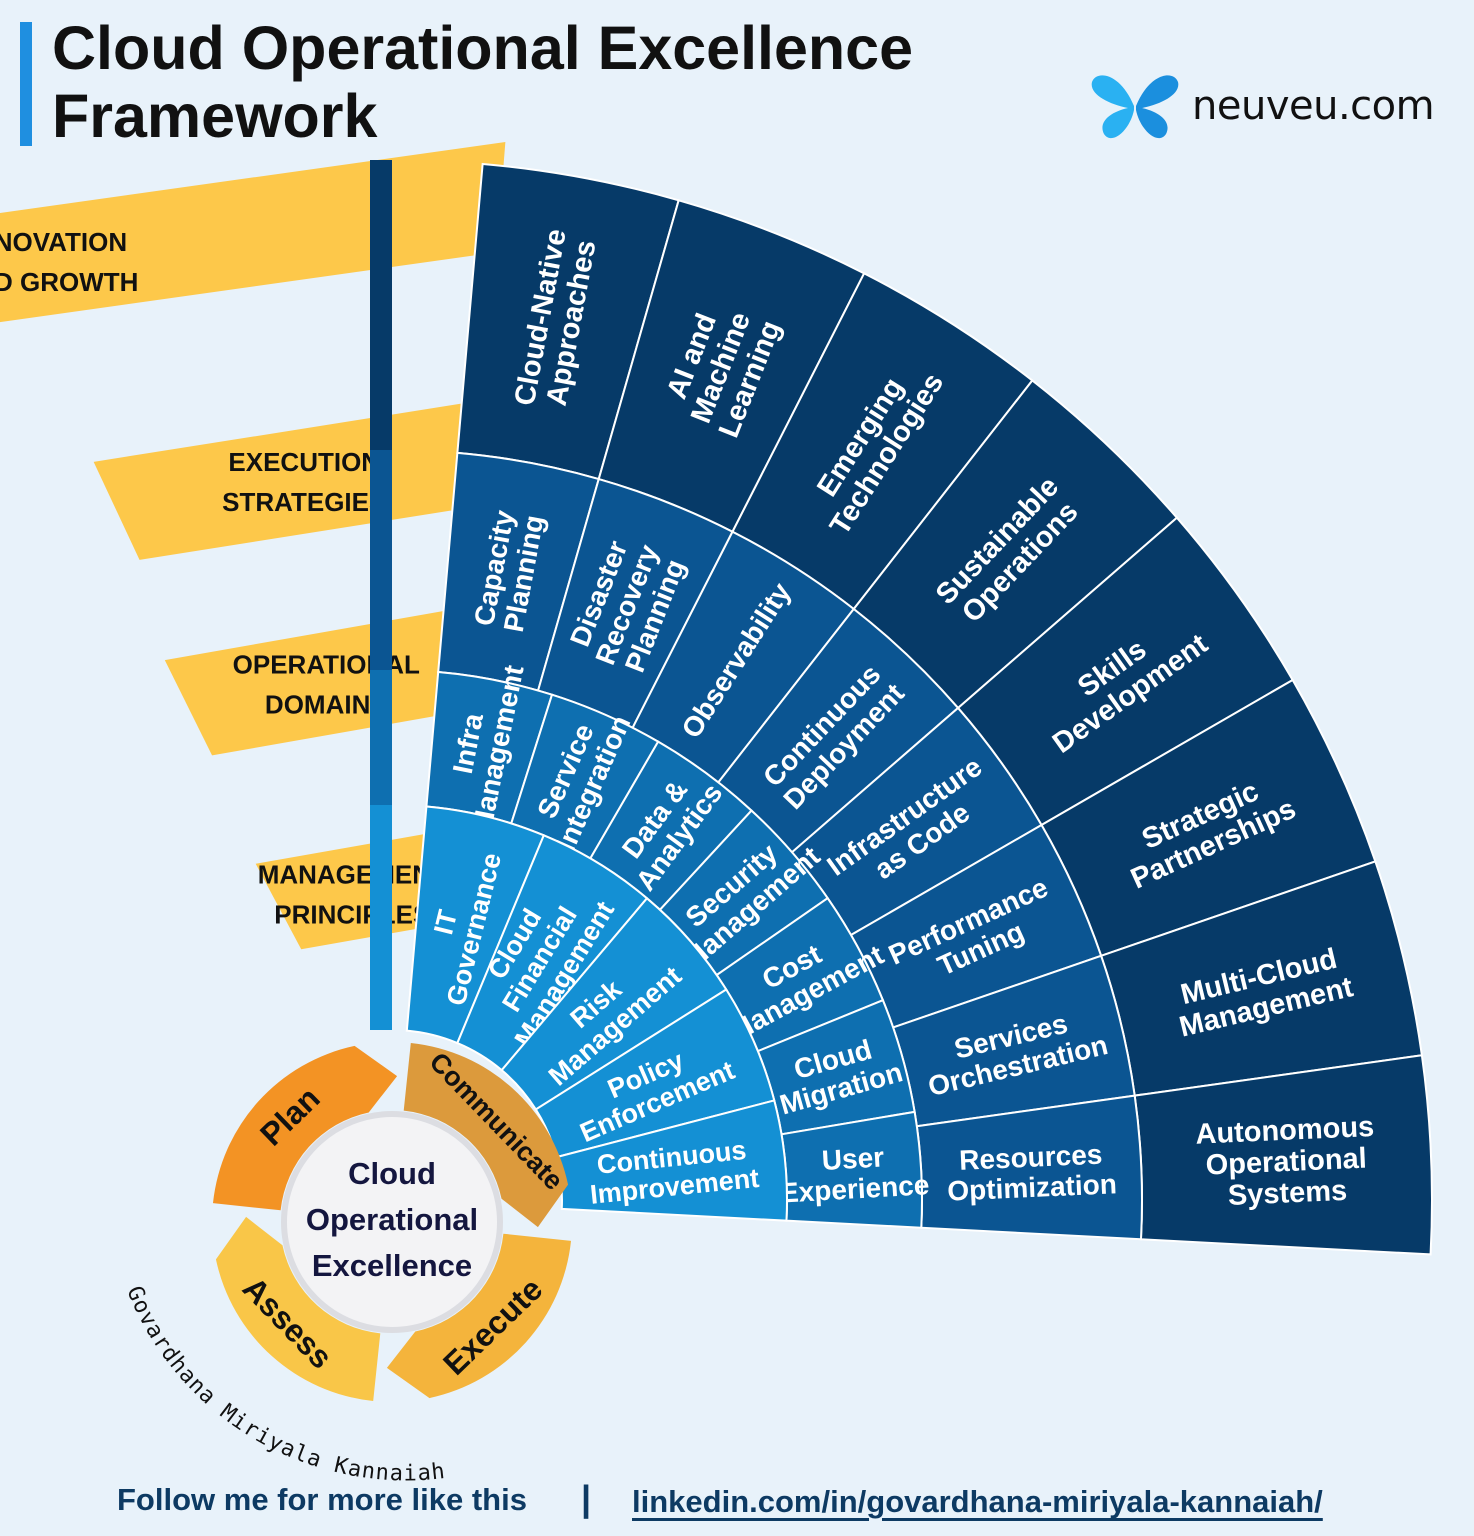 This screenshot has width=1474, height=1536. I want to click on segment-ai-and-machine-learning: AI andMachineLearning, so click(731, 366).